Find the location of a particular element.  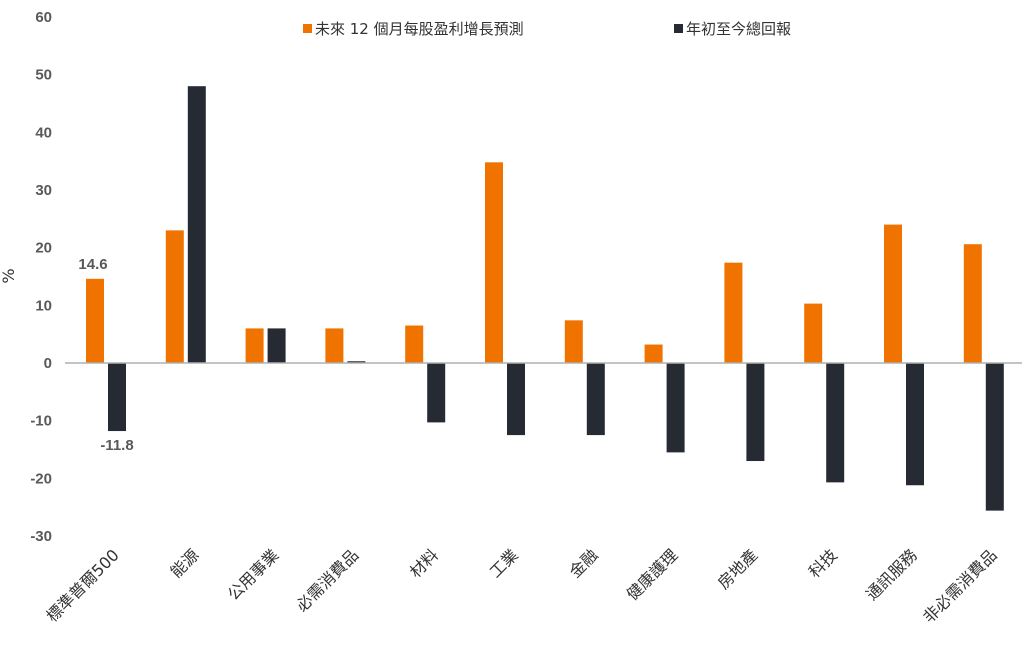

y-tick-label: -20 is located at coordinates (41, 478).